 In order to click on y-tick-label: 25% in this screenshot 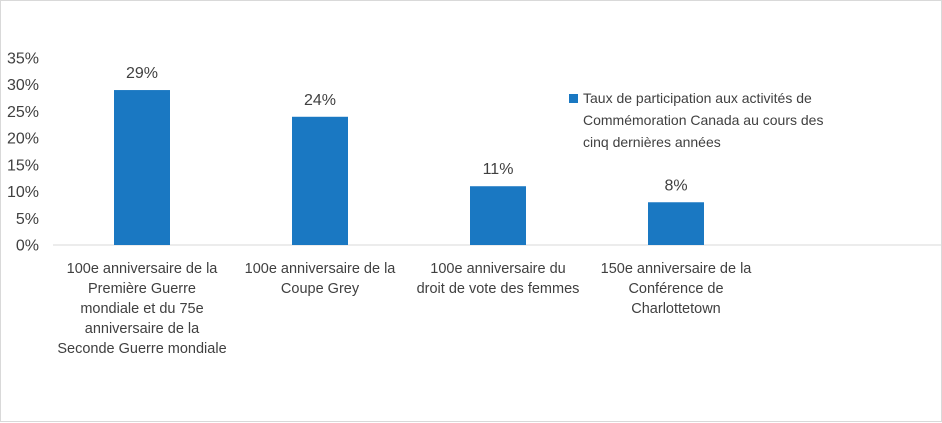, I will do `click(23, 112)`.